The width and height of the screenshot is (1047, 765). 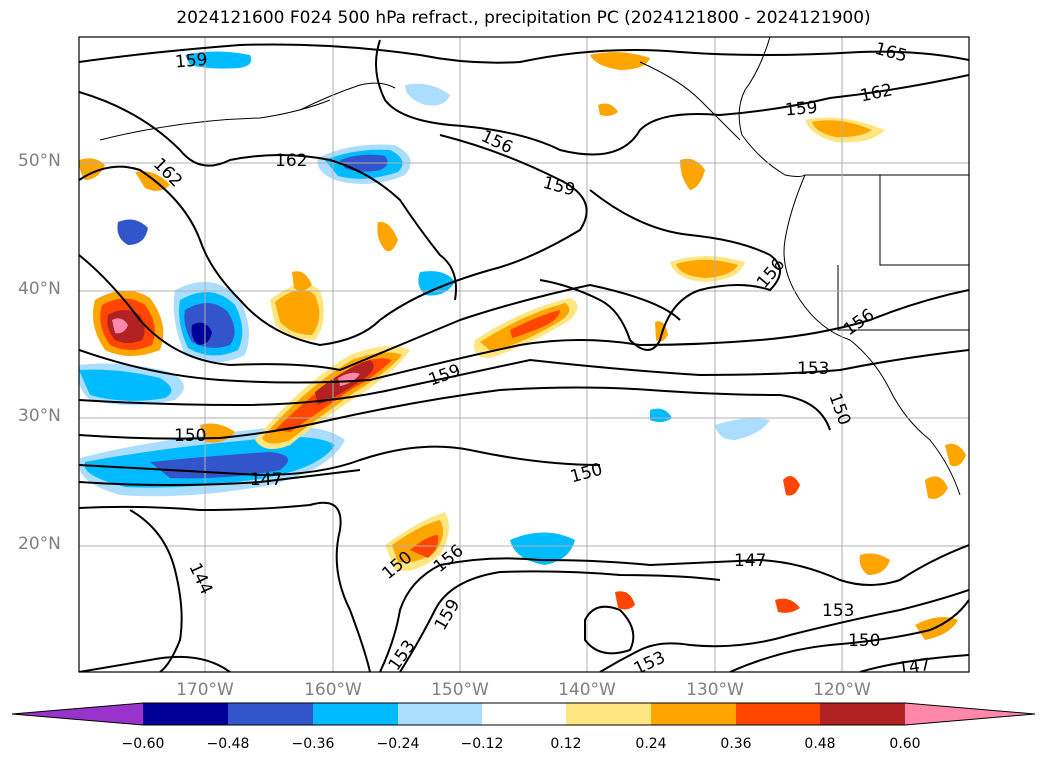 I want to click on lon-label-140w: 140°W, so click(x=587, y=690).